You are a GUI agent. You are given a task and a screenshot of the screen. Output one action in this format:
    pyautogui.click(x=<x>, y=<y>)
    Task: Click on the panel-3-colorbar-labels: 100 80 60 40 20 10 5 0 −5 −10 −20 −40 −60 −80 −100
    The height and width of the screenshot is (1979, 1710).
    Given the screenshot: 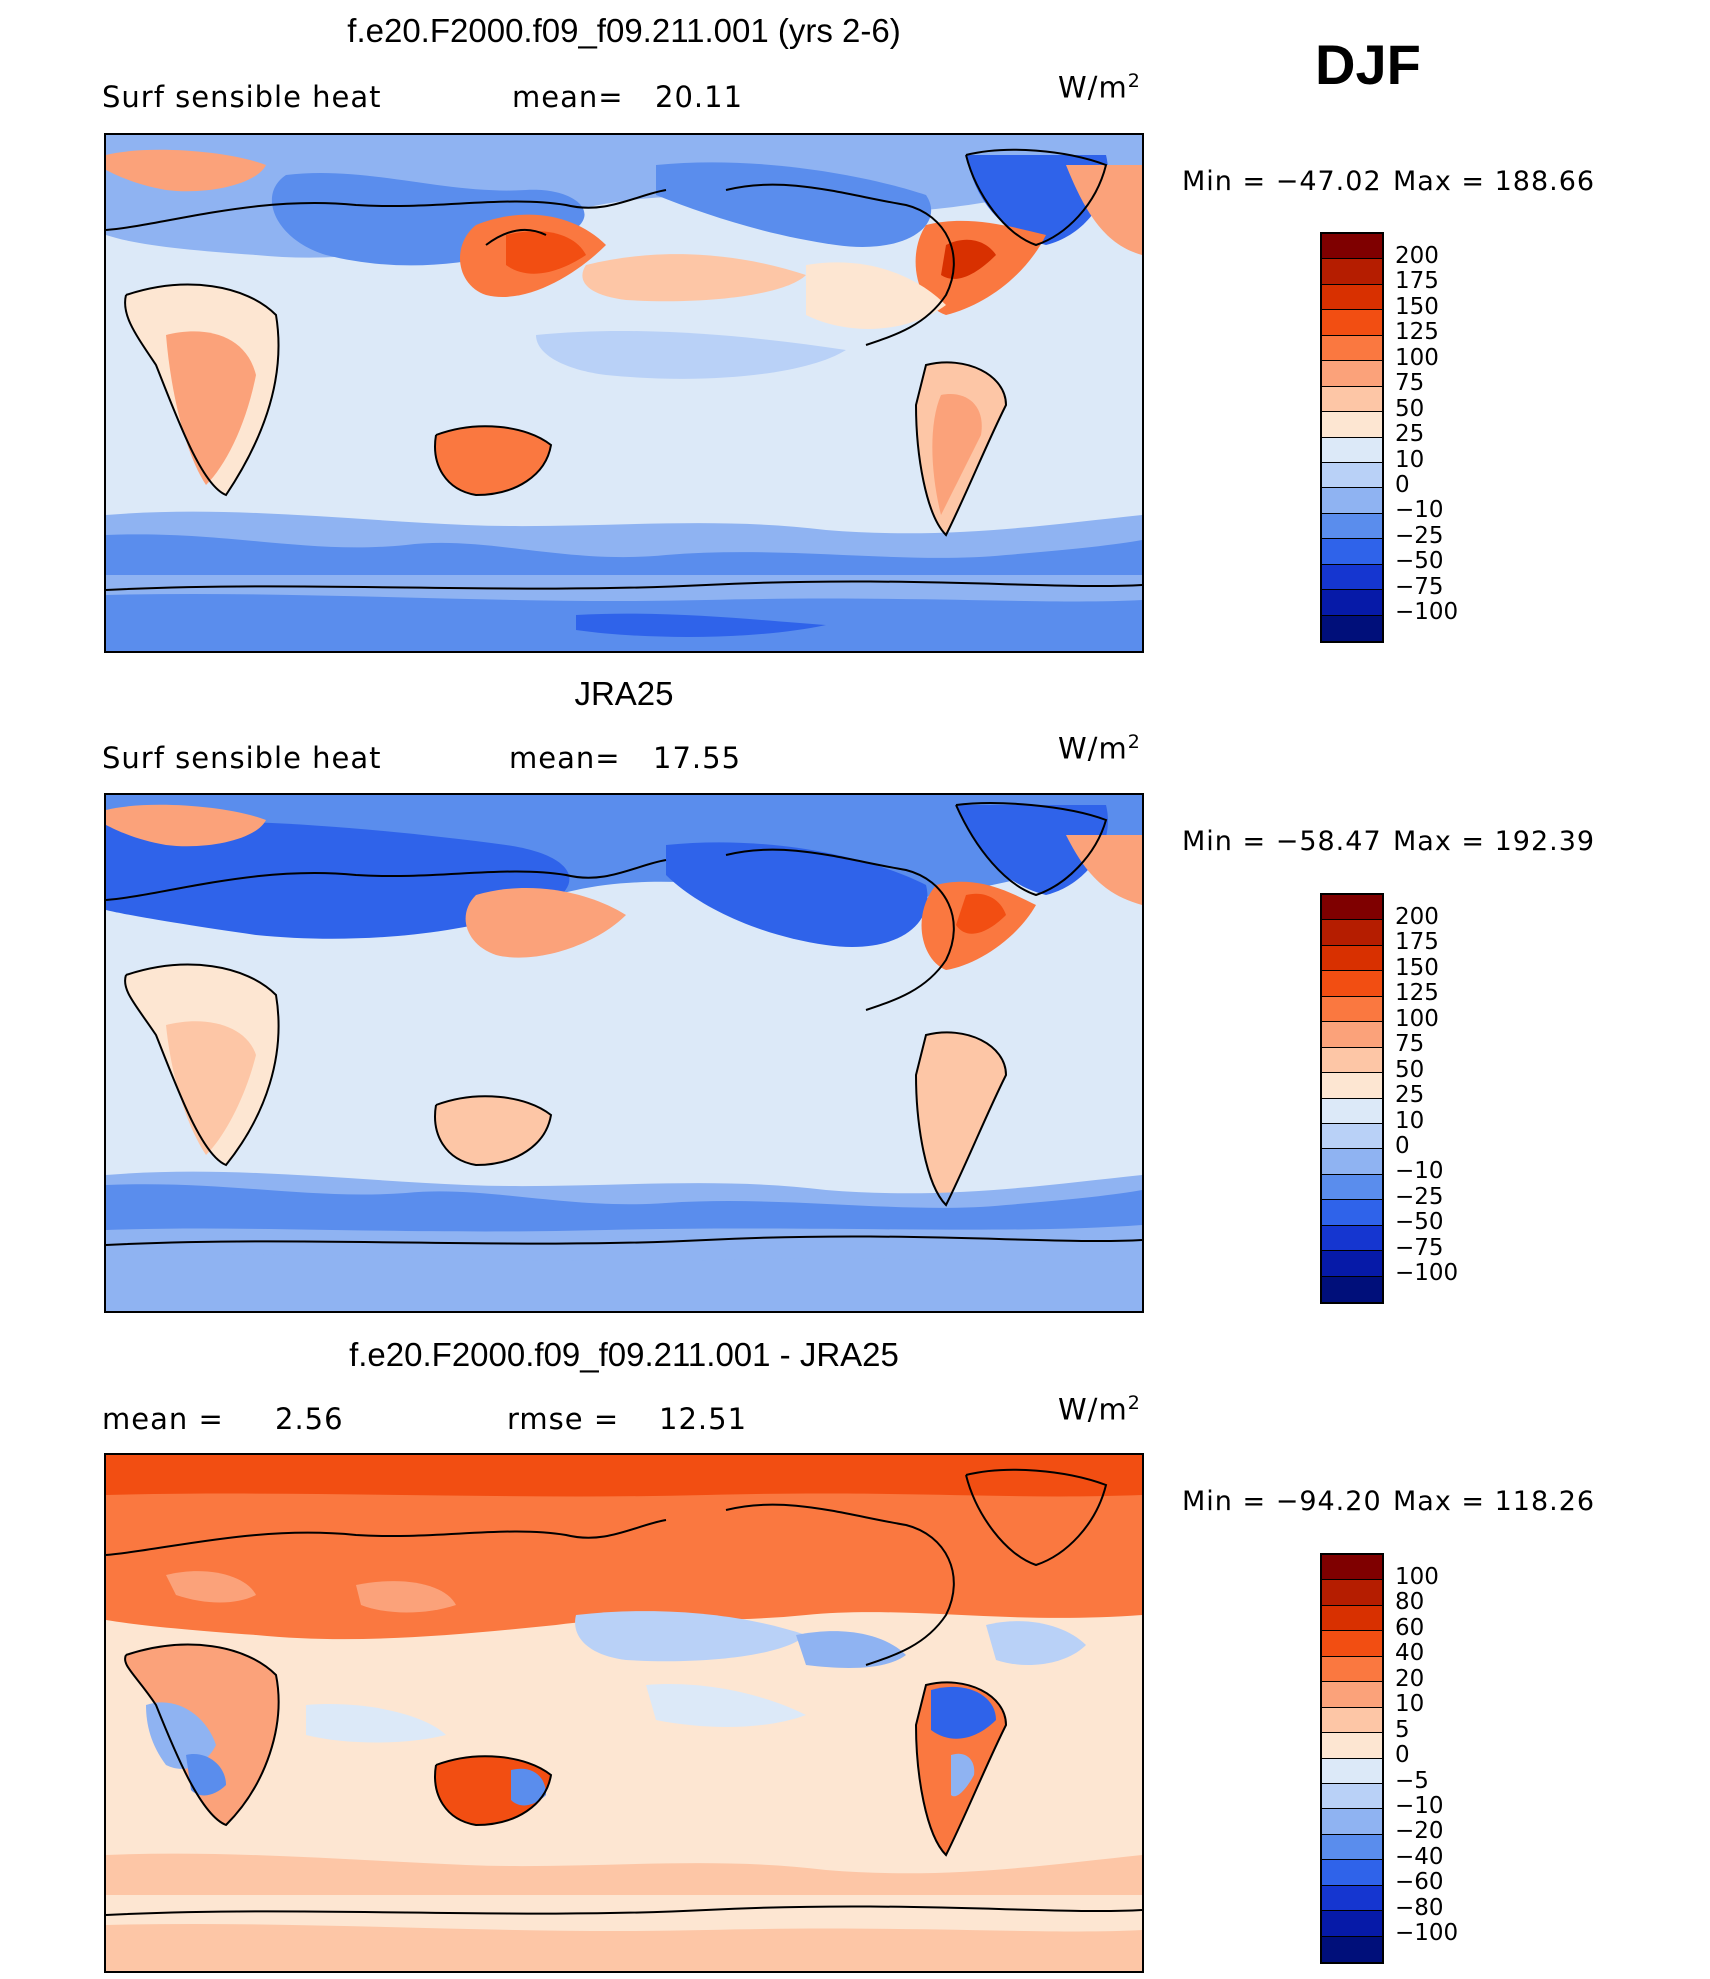 What is the action you would take?
    pyautogui.click(x=1427, y=1755)
    